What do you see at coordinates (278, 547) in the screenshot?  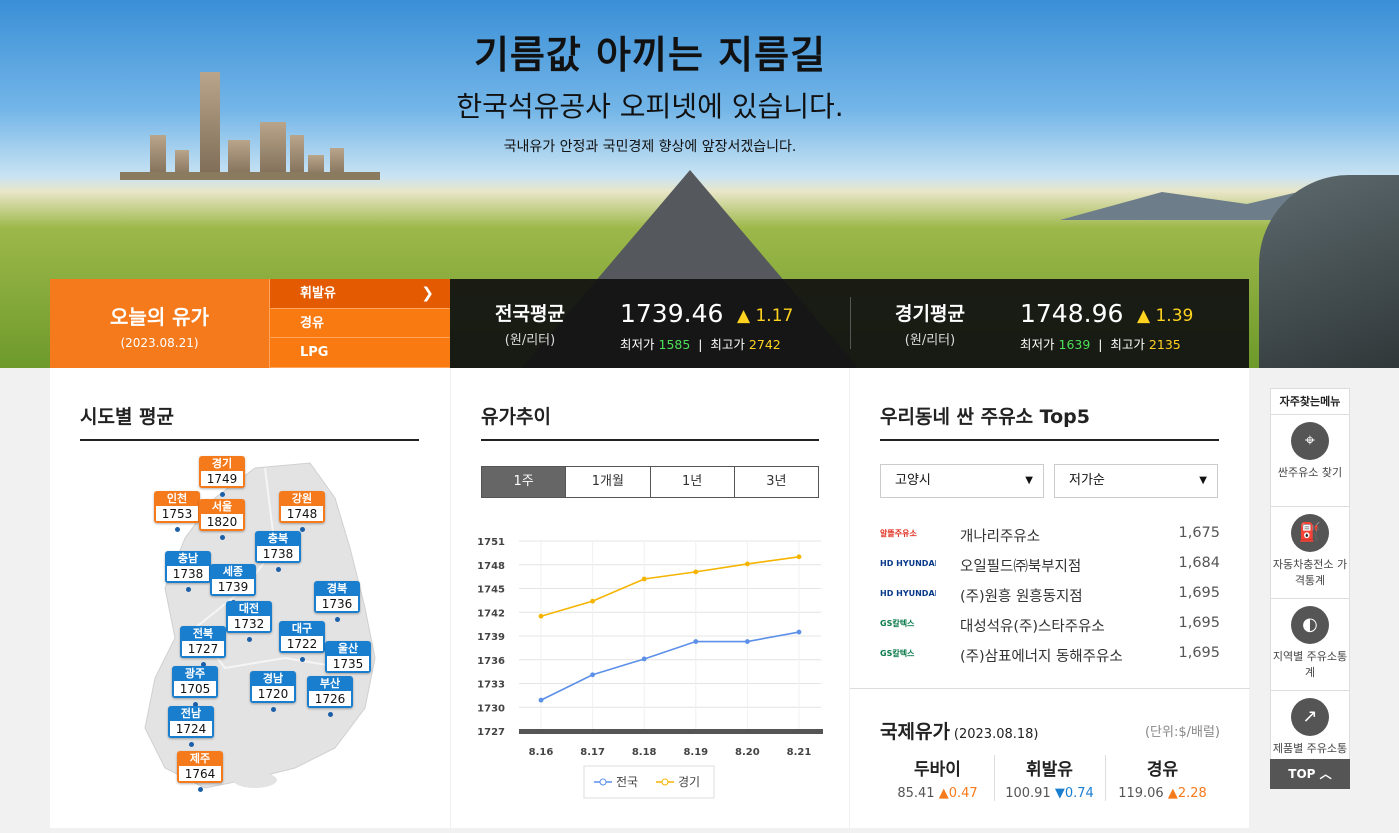 I see `region-marker: 충북 1738` at bounding box center [278, 547].